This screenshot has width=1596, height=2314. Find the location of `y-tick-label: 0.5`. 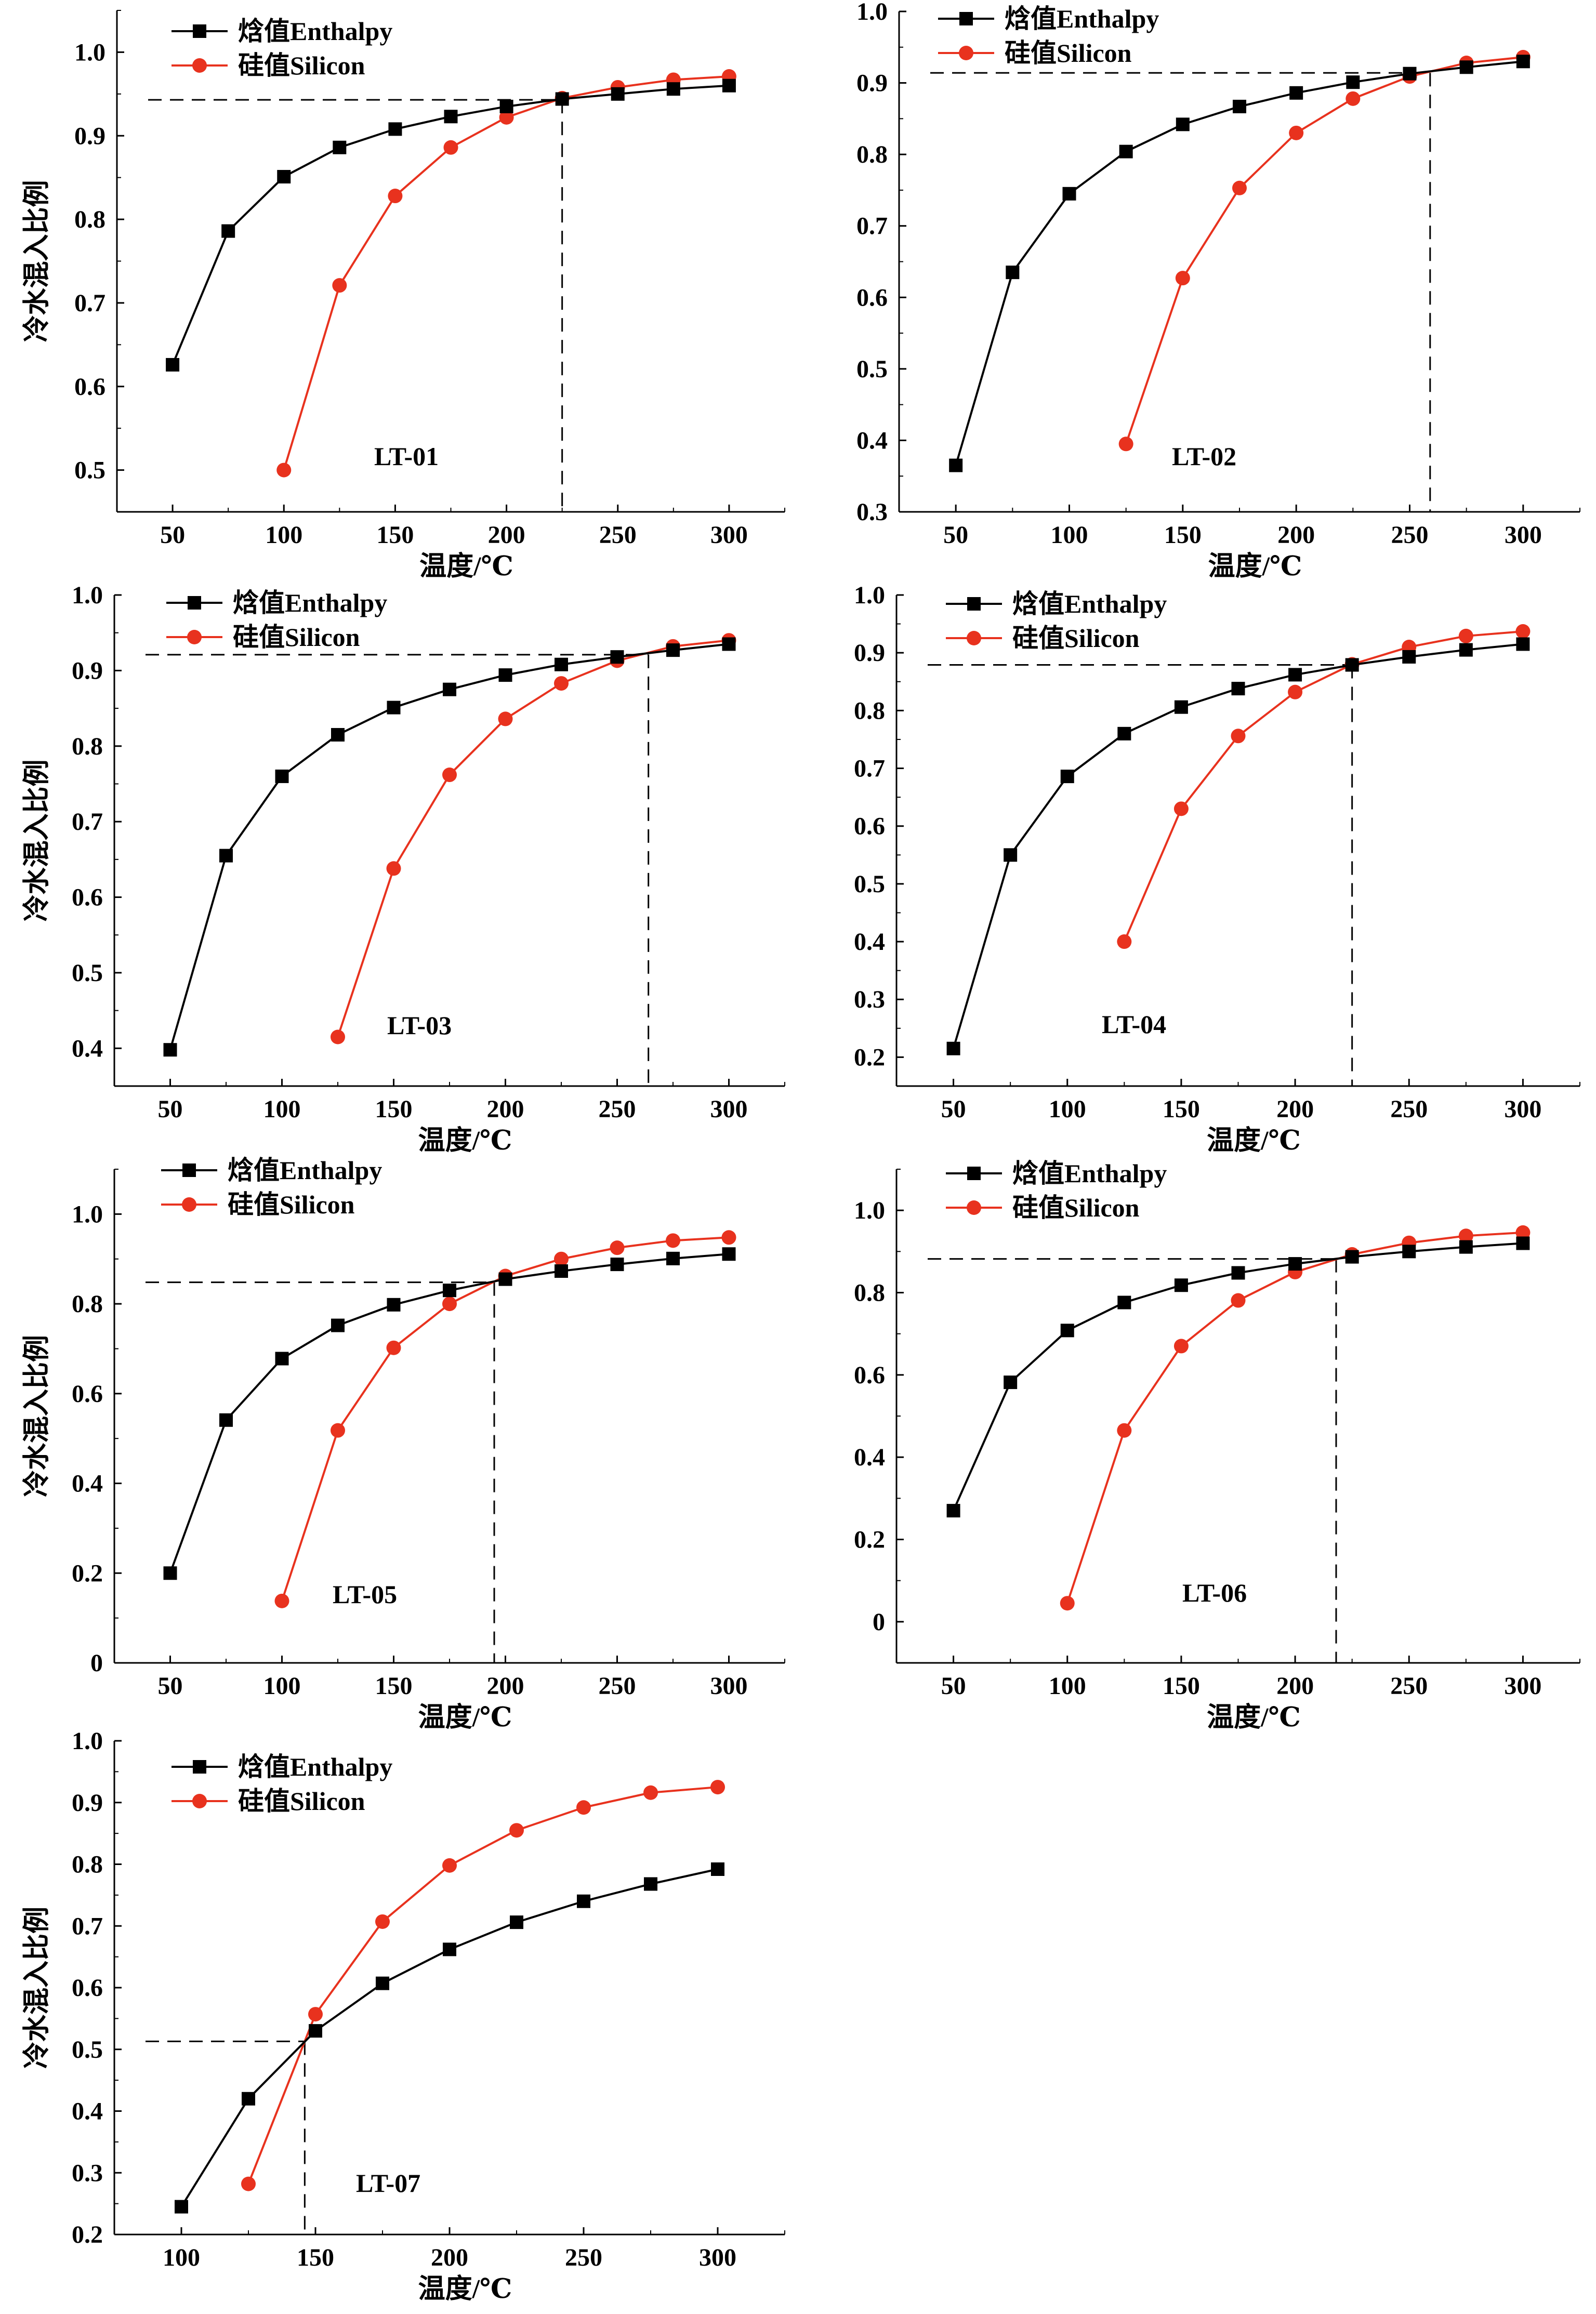

y-tick-label: 0.5 is located at coordinates (870, 884).